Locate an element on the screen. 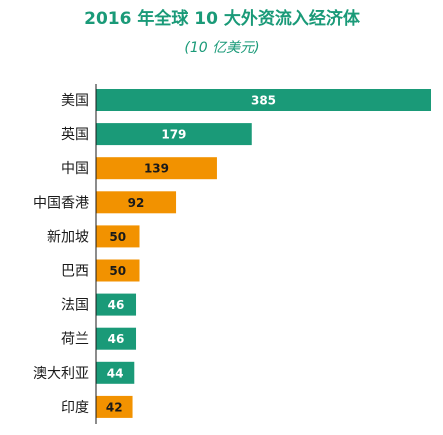  category-label-8: 澳大利亚 is located at coordinates (61, 374).